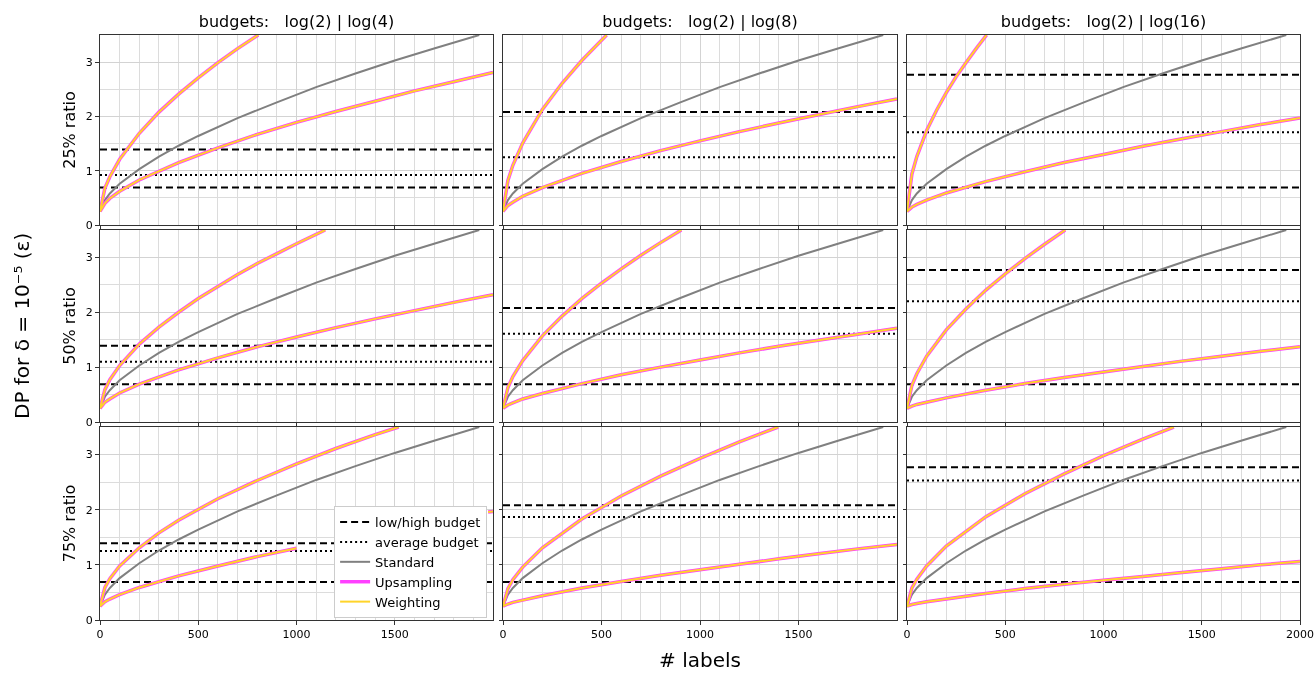 This screenshot has height=677, width=1316. I want to click on y-axis-title: 75% ratio, so click(69, 523).